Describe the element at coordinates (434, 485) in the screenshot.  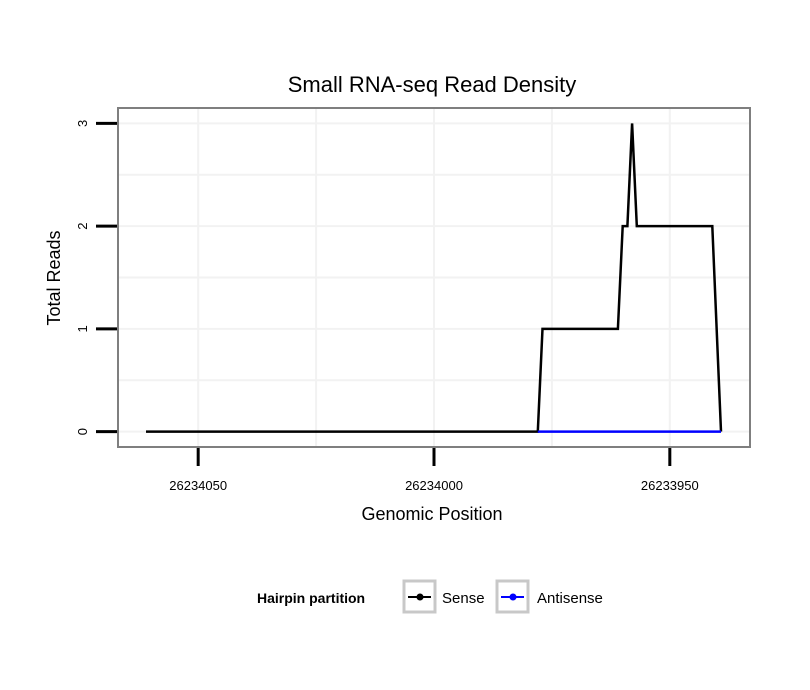
I see `x-tick-label-1: 26234000` at that location.